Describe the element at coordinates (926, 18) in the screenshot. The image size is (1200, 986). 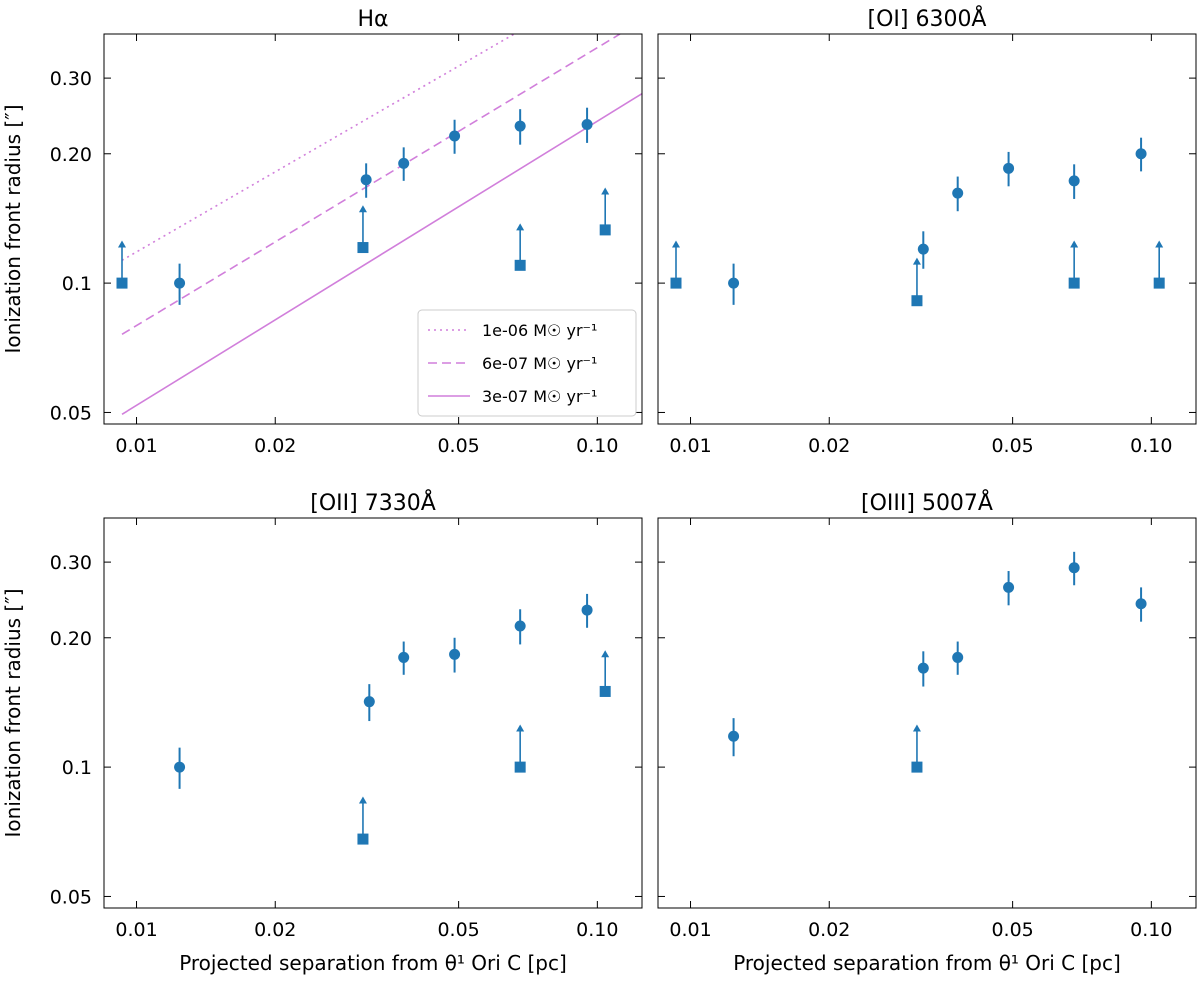
I see `panel-title: [OI] 6300Å` at that location.